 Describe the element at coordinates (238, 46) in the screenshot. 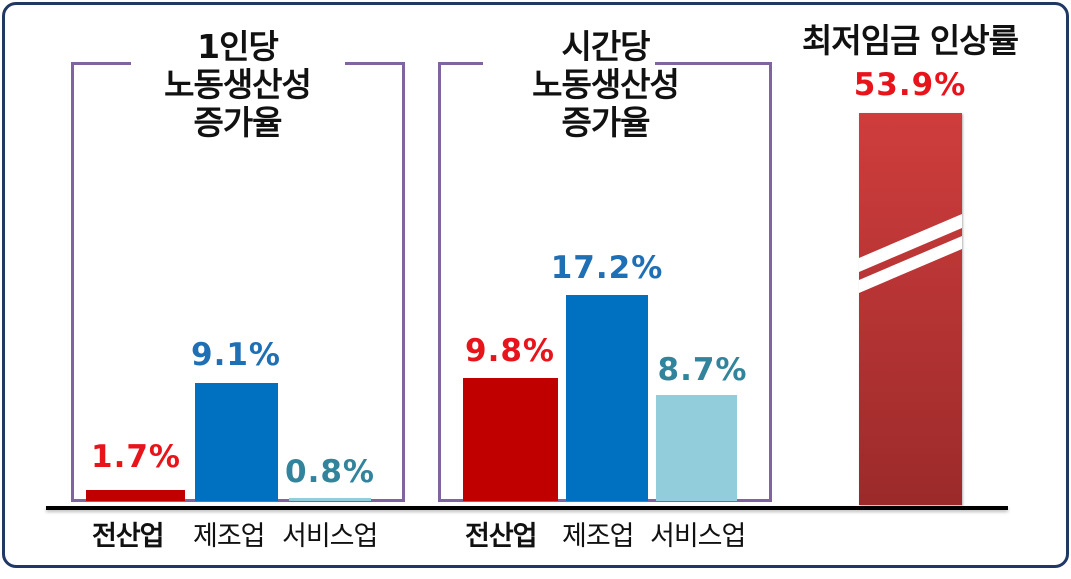

I see `title-line: 1인당` at that location.